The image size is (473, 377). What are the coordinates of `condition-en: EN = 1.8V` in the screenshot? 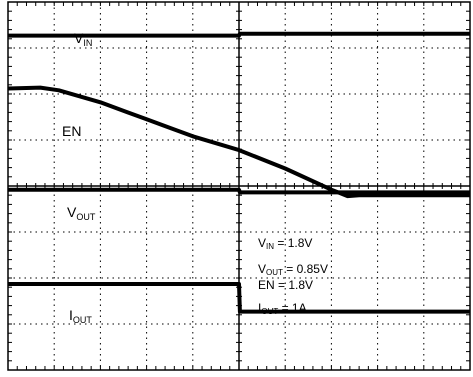 It's located at (285, 285).